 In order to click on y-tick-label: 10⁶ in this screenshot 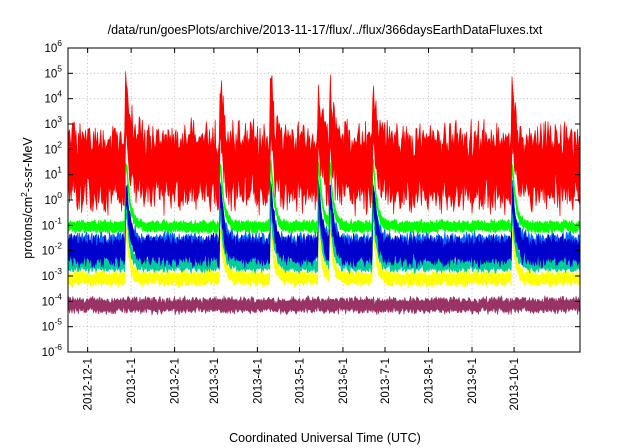, I will do `click(53, 46)`.